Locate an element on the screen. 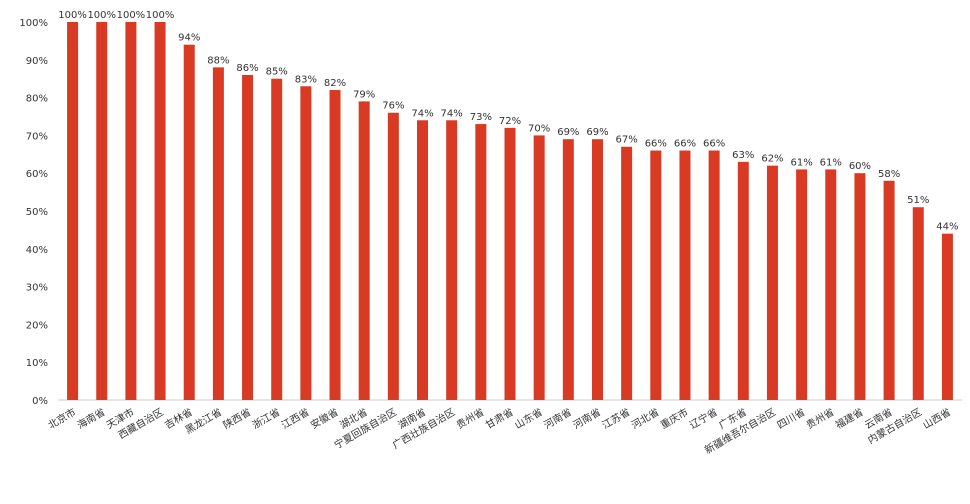  y-tick-label: 60% is located at coordinates (37, 174).